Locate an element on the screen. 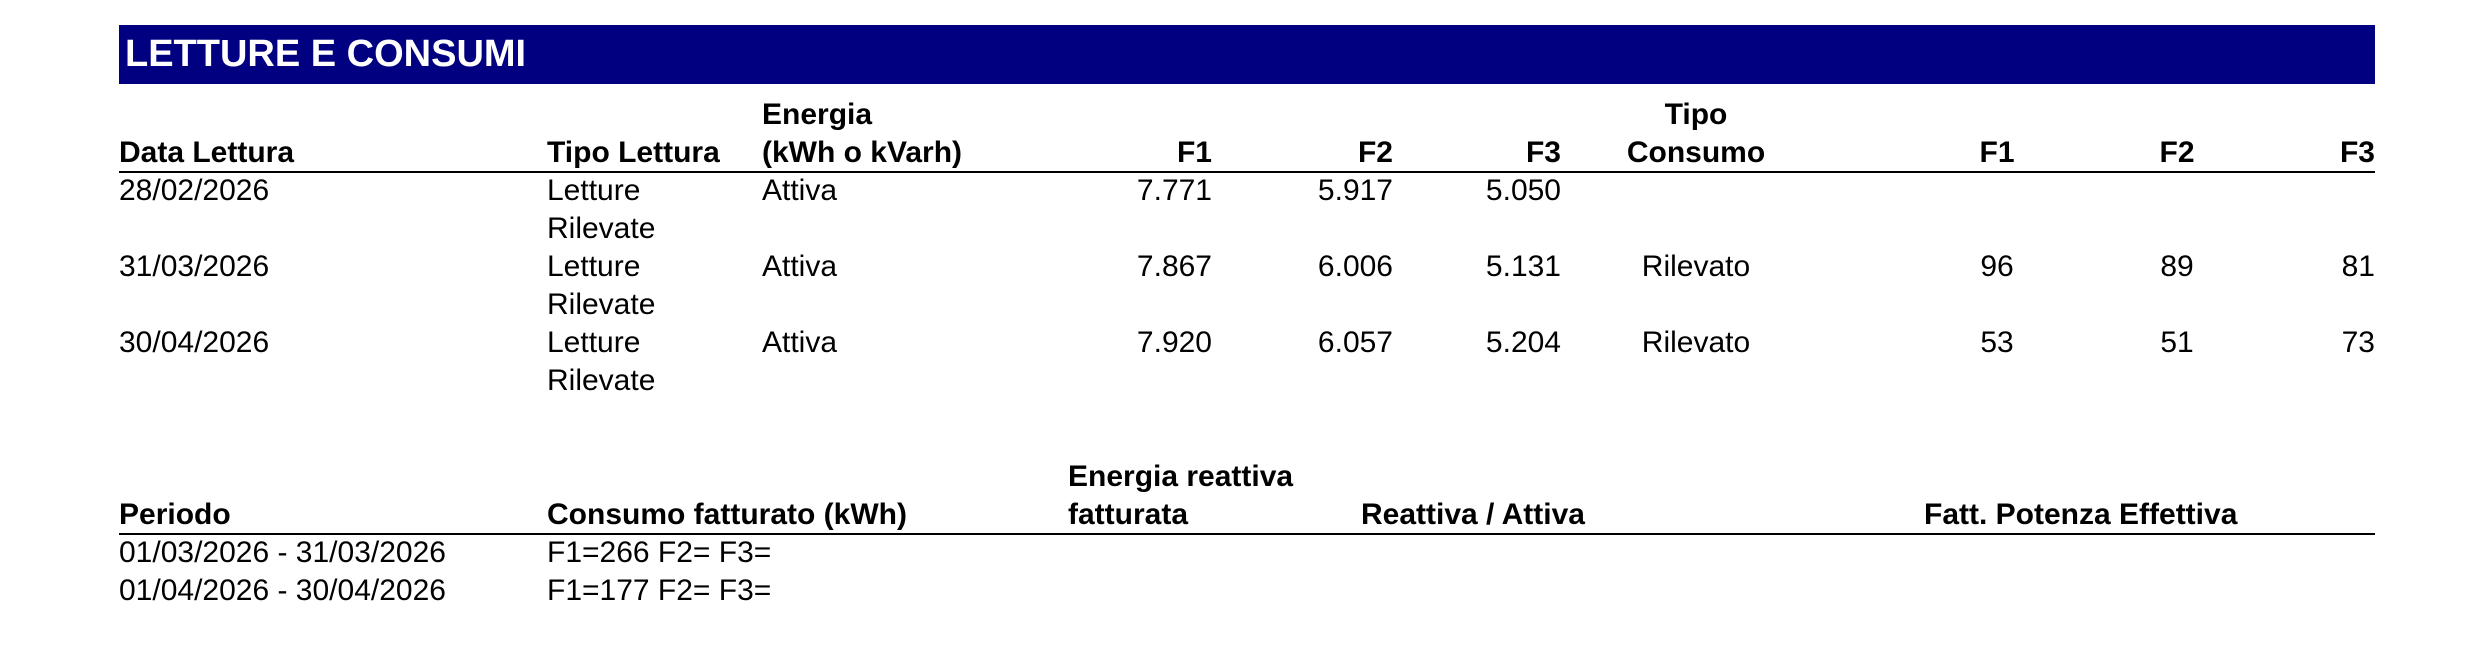 This screenshot has width=2481, height=649. table-cell: 5.050 is located at coordinates (1523, 190).